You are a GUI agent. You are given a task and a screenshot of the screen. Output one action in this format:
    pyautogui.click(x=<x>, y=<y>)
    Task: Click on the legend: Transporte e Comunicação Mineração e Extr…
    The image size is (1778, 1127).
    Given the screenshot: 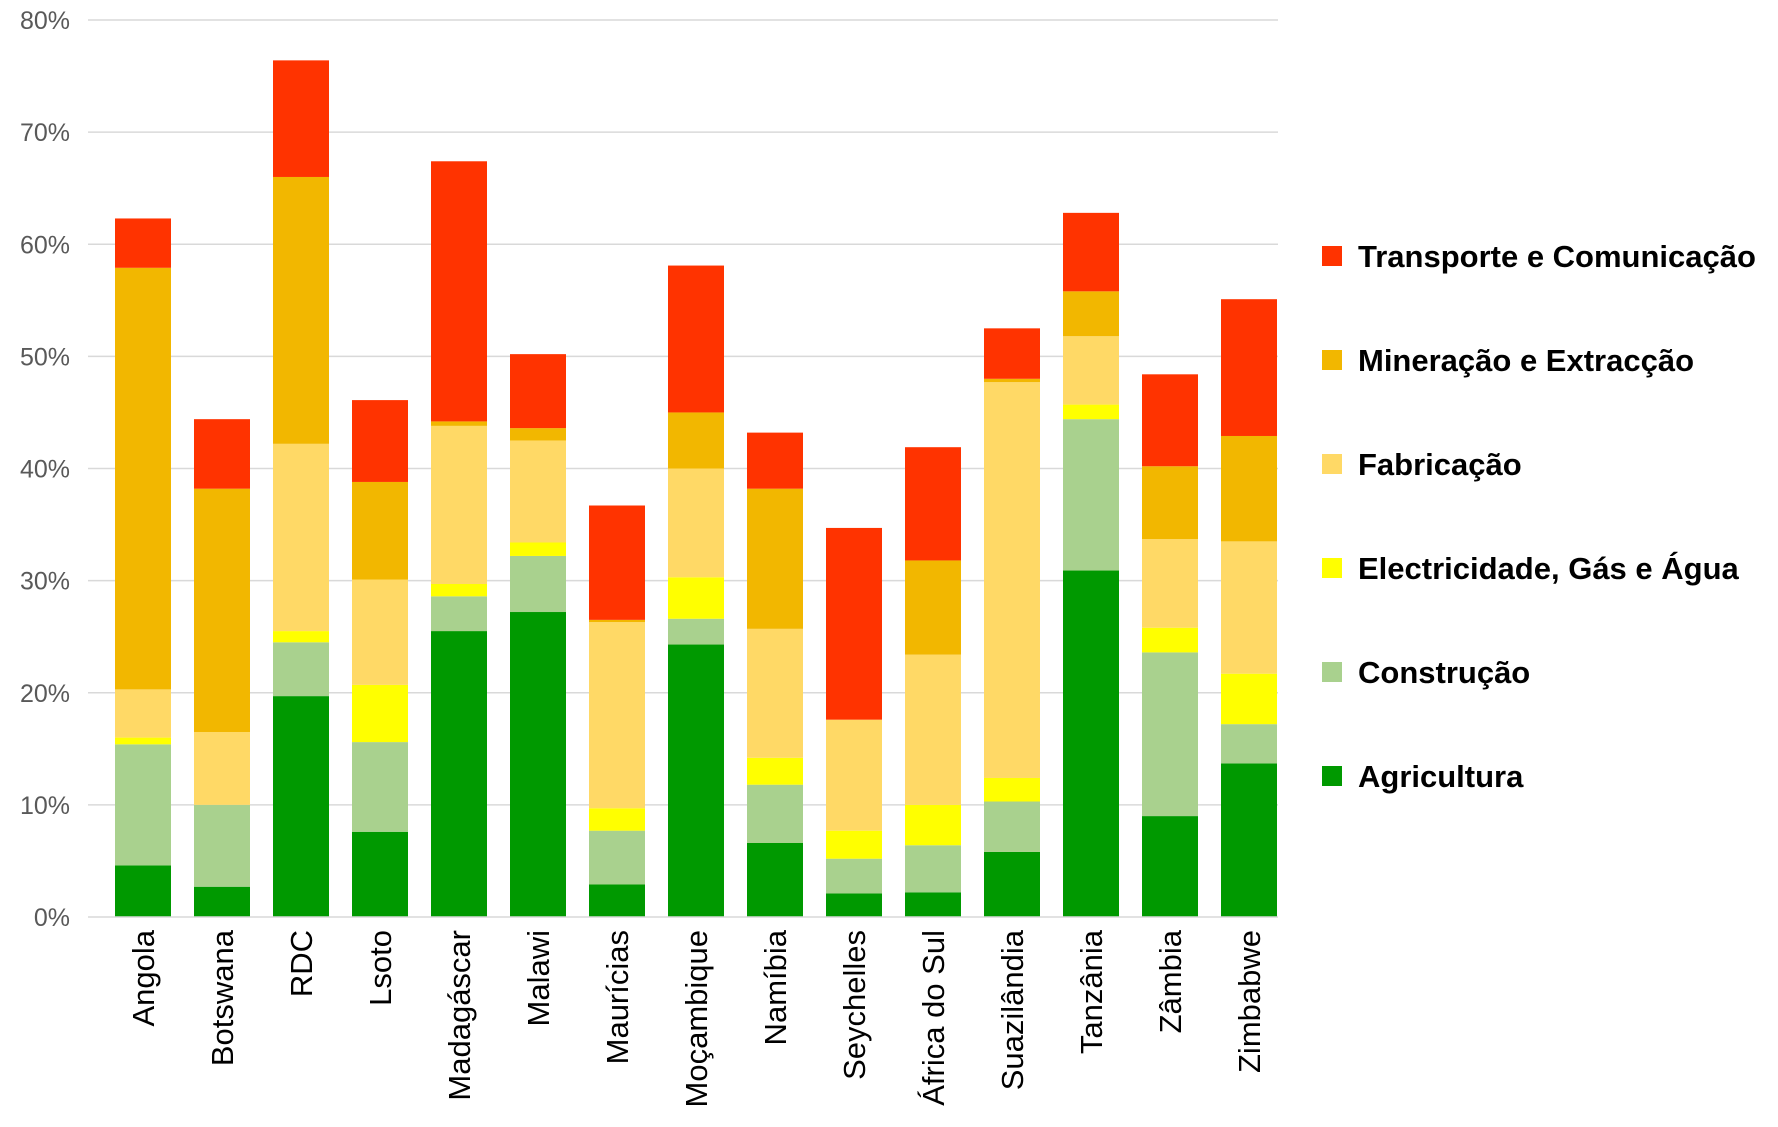 What is the action you would take?
    pyautogui.click(x=1539, y=516)
    